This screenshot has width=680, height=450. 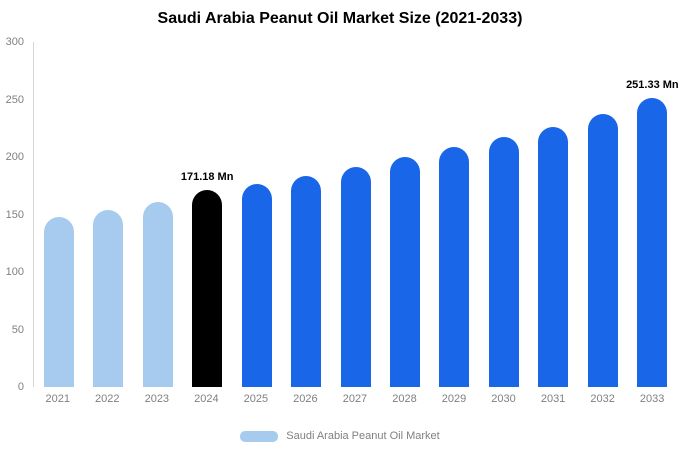 I want to click on x-label-2022: 2022, so click(x=107, y=399).